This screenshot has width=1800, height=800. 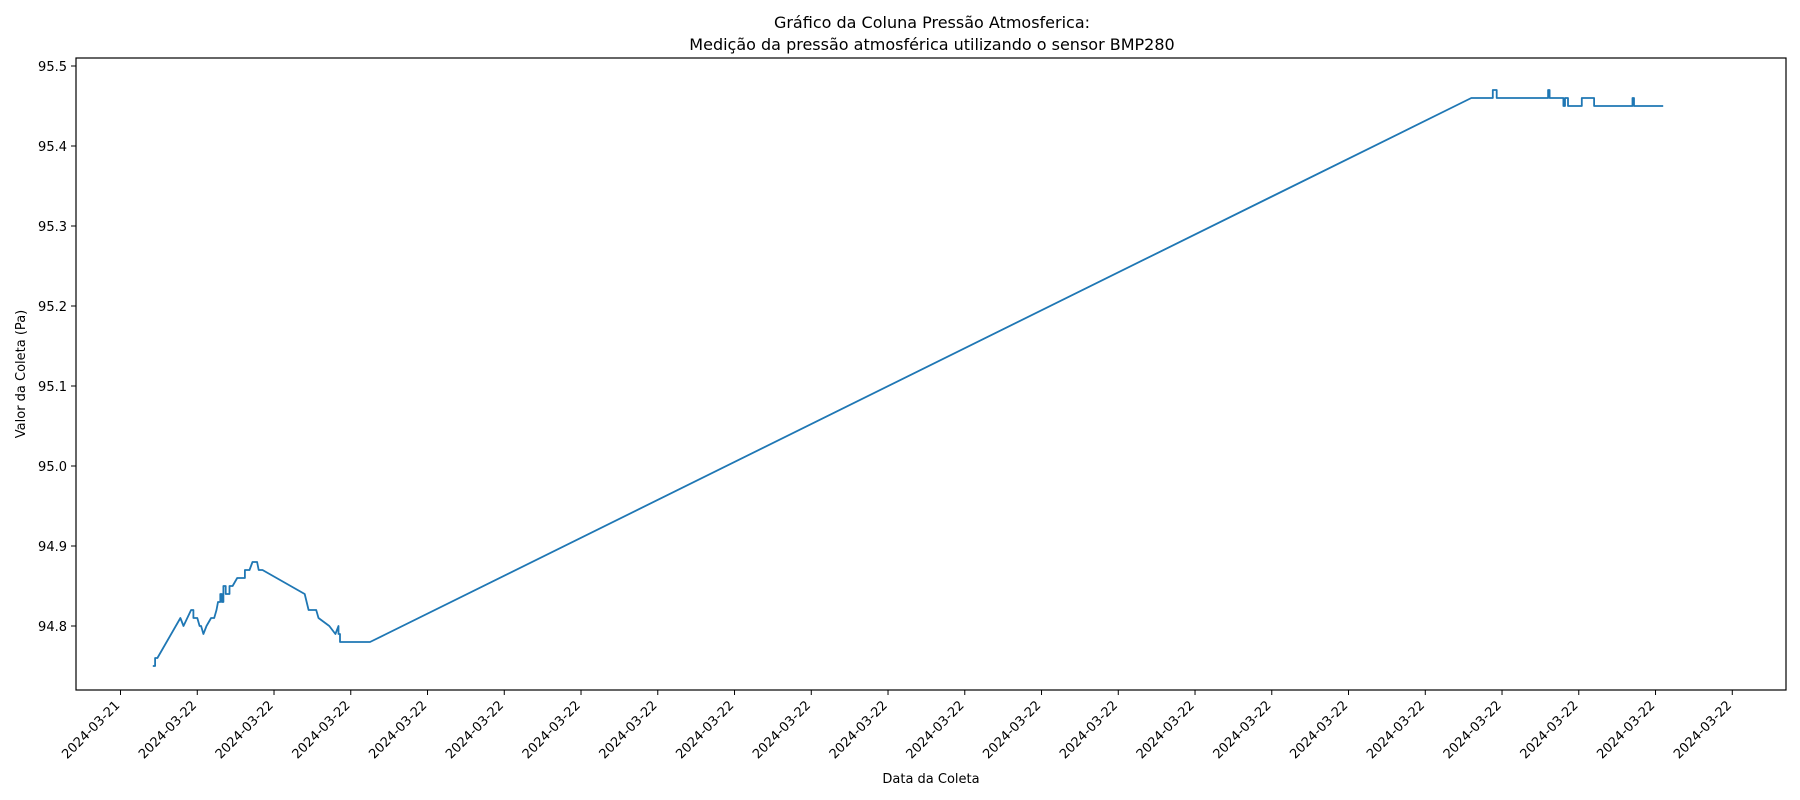 I want to click on y-tick-label: 95.2, so click(x=52, y=307).